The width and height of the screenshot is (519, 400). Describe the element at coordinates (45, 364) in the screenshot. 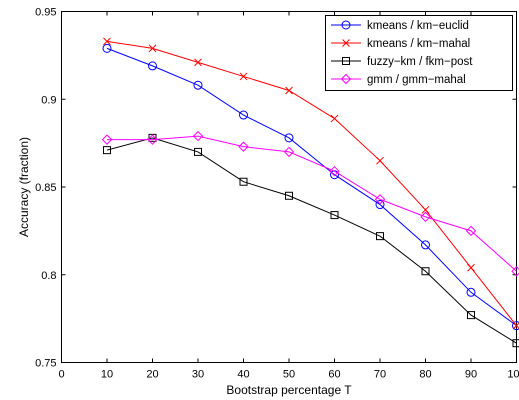

I see `y-tick-label: 0.75` at that location.